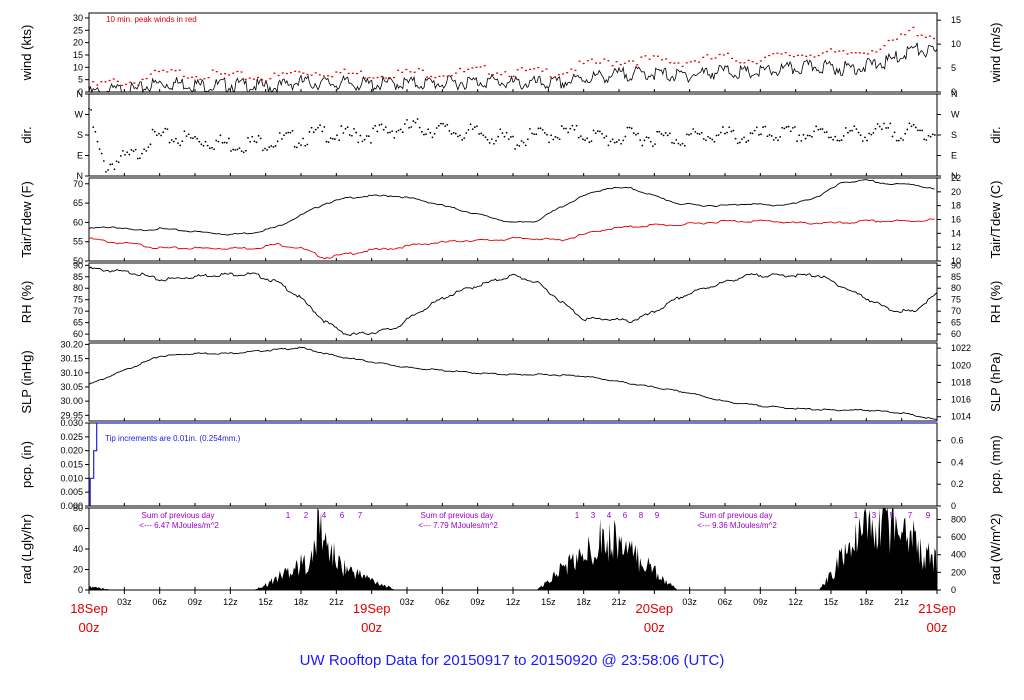 This screenshot has width=1024, height=700. I want to click on radiation-peak-marker: 1, so click(577, 515).